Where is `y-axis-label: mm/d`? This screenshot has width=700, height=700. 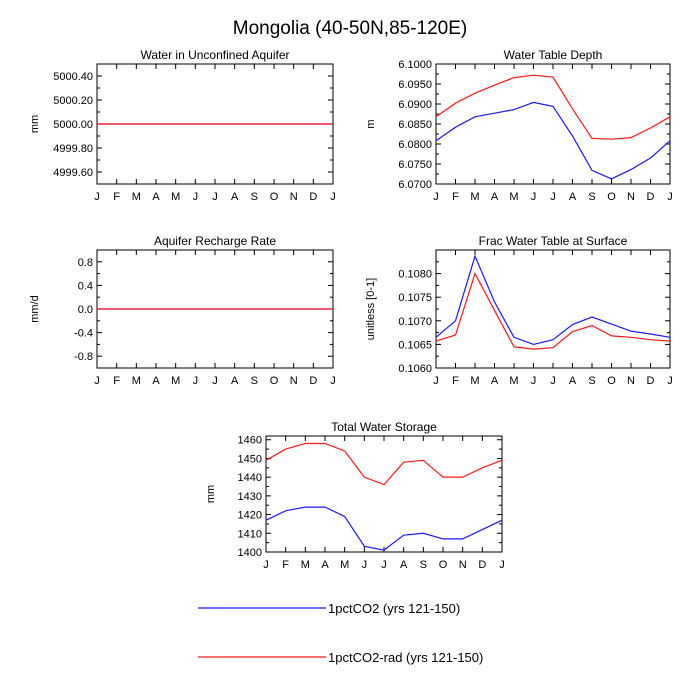 y-axis-label: mm/d is located at coordinates (35, 309).